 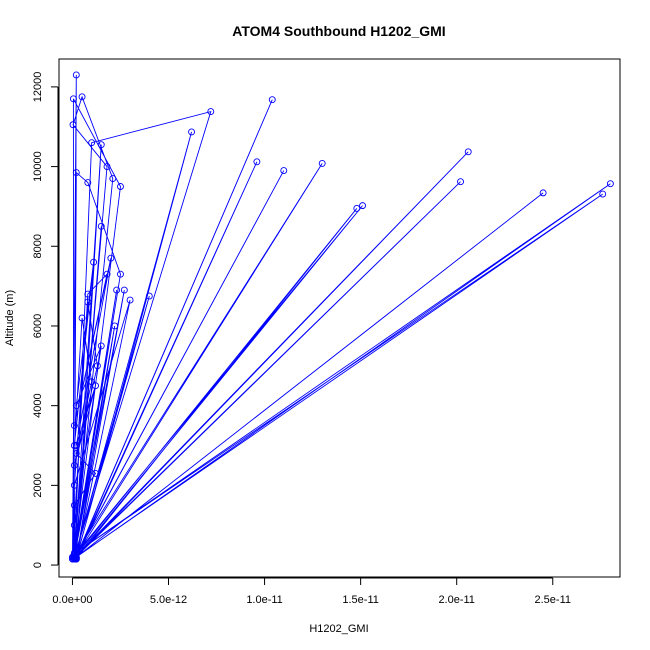 What do you see at coordinates (45, 320) in the screenshot?
I see `y-axis: 0 2000 4000 6000 8000 10000 12000` at bounding box center [45, 320].